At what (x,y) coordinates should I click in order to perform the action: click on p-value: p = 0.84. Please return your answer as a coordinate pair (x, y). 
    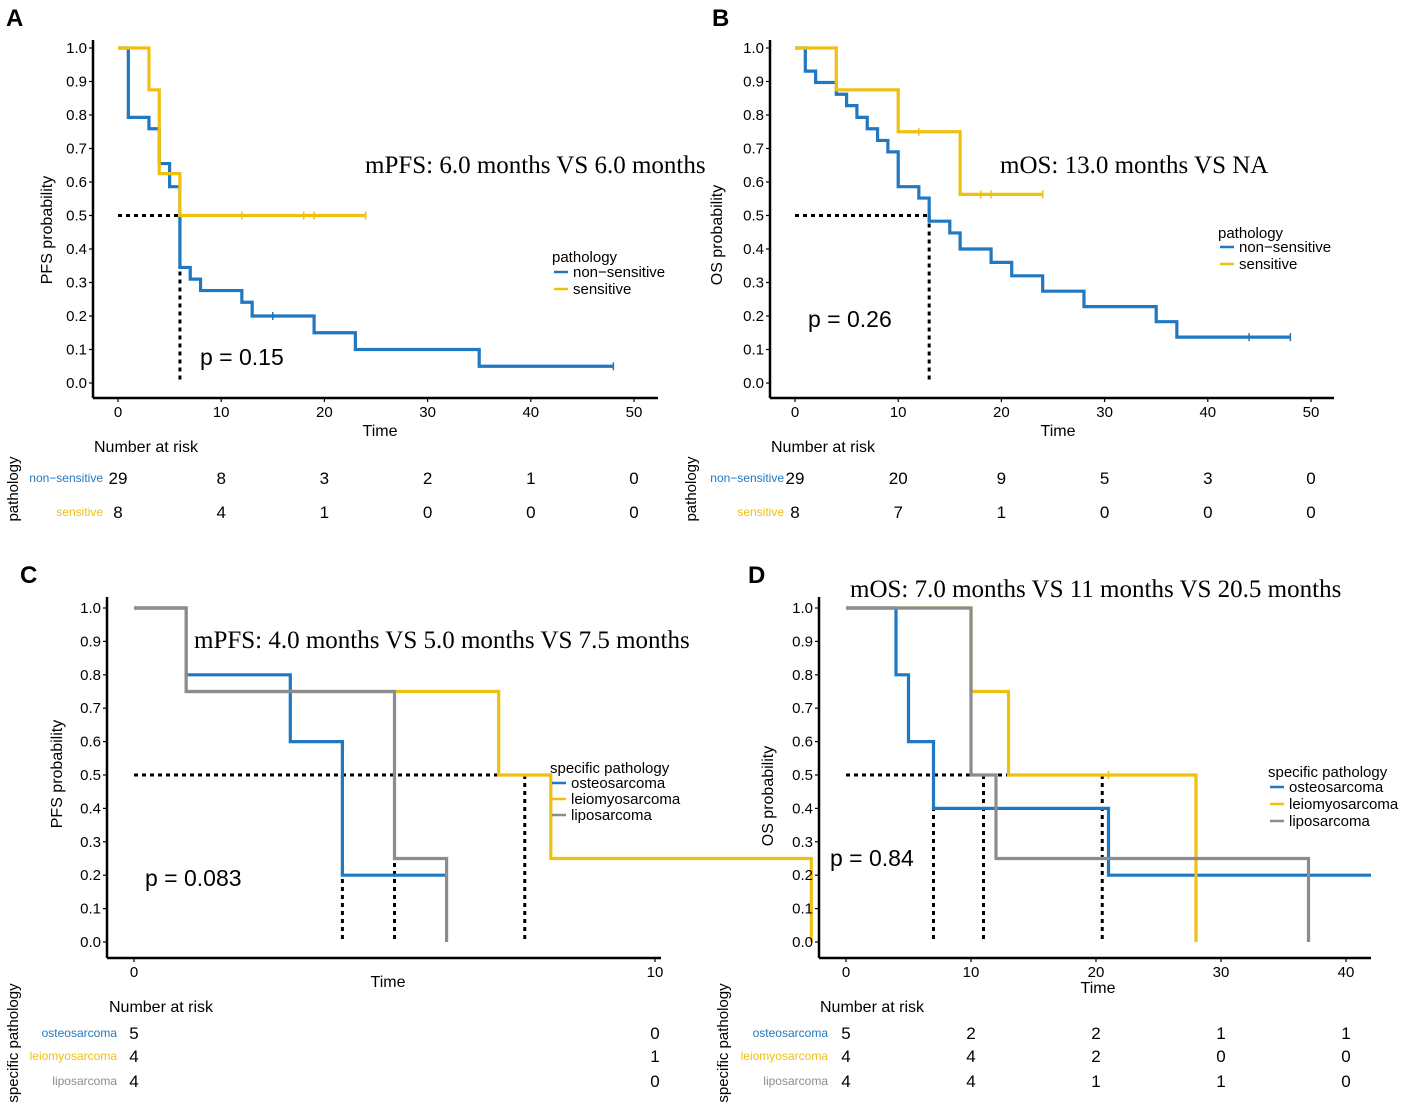
    Looking at the image, I should click on (872, 858).